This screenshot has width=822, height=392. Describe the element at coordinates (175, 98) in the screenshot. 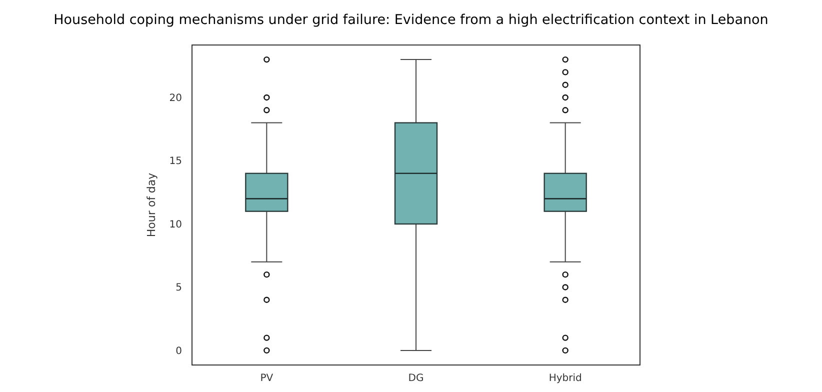

I see `y-tick-label: 20` at that location.